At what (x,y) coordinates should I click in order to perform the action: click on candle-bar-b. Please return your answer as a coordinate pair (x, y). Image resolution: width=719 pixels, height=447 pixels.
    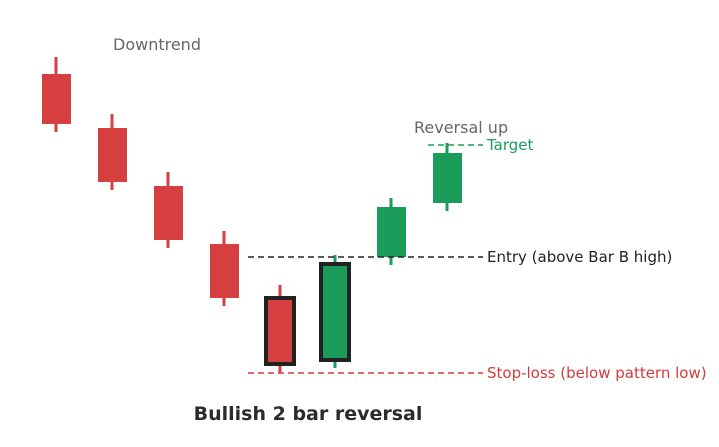
    Looking at the image, I should click on (335, 311).